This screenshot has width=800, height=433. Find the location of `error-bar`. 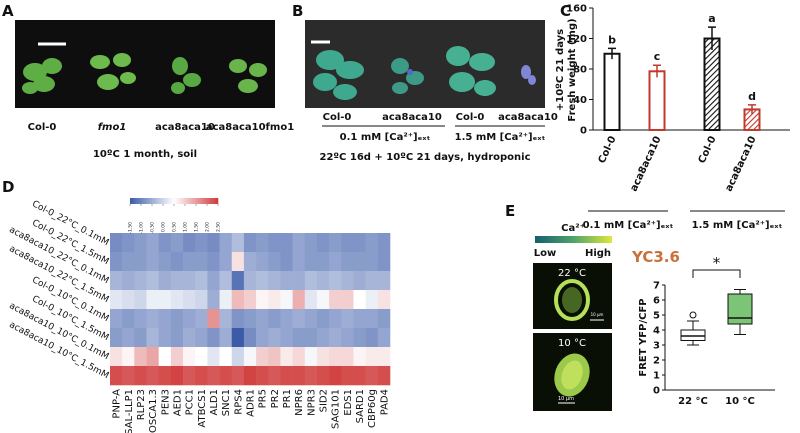

error-bar is located at coordinates (712, 38).